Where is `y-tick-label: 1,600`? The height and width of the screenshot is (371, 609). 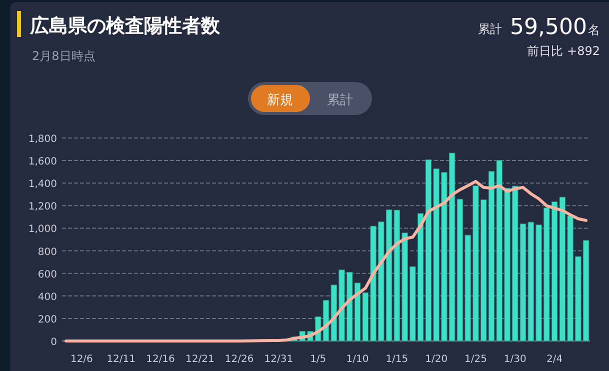 y-tick-label: 1,600 is located at coordinates (42, 162).